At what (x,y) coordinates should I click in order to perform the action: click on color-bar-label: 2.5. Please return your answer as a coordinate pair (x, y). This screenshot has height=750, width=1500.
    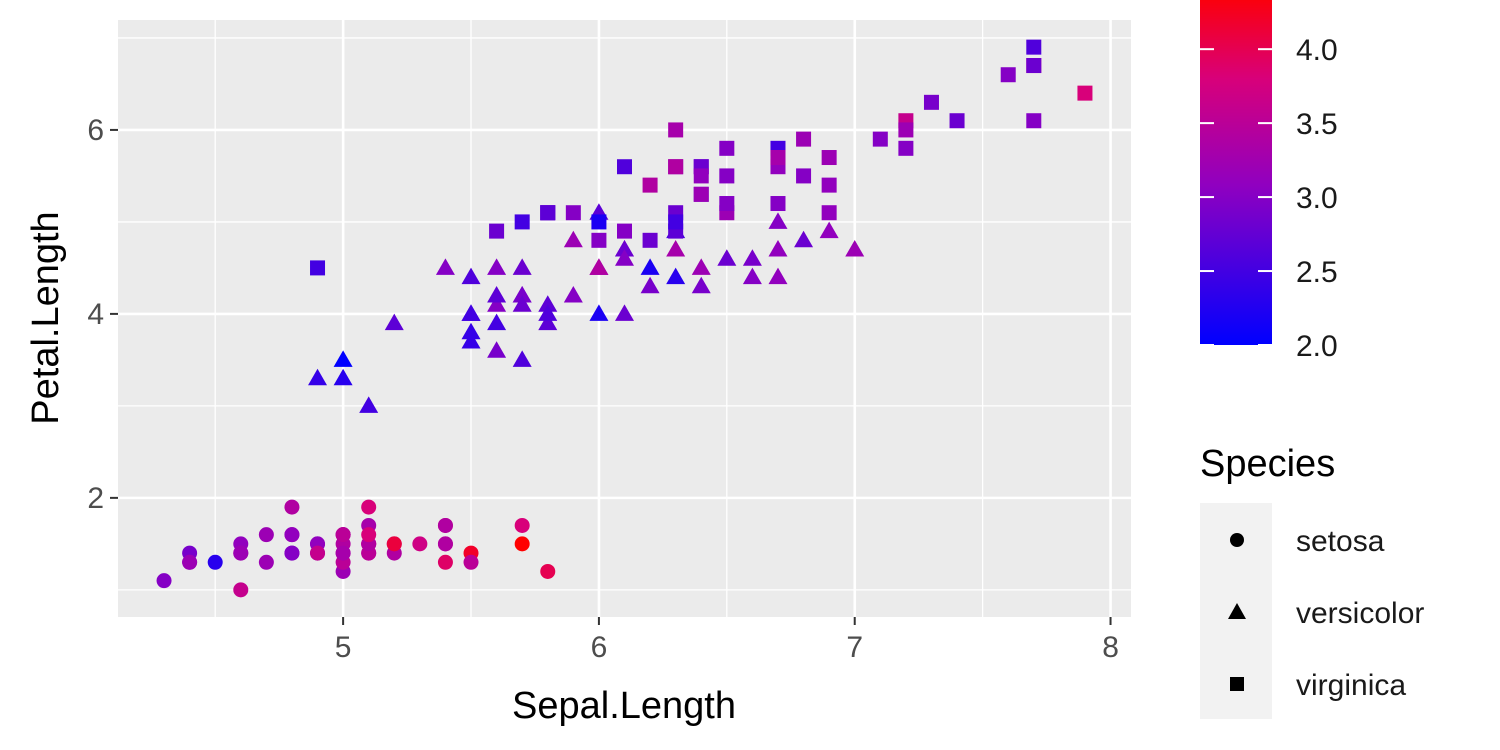
    Looking at the image, I should click on (1317, 272).